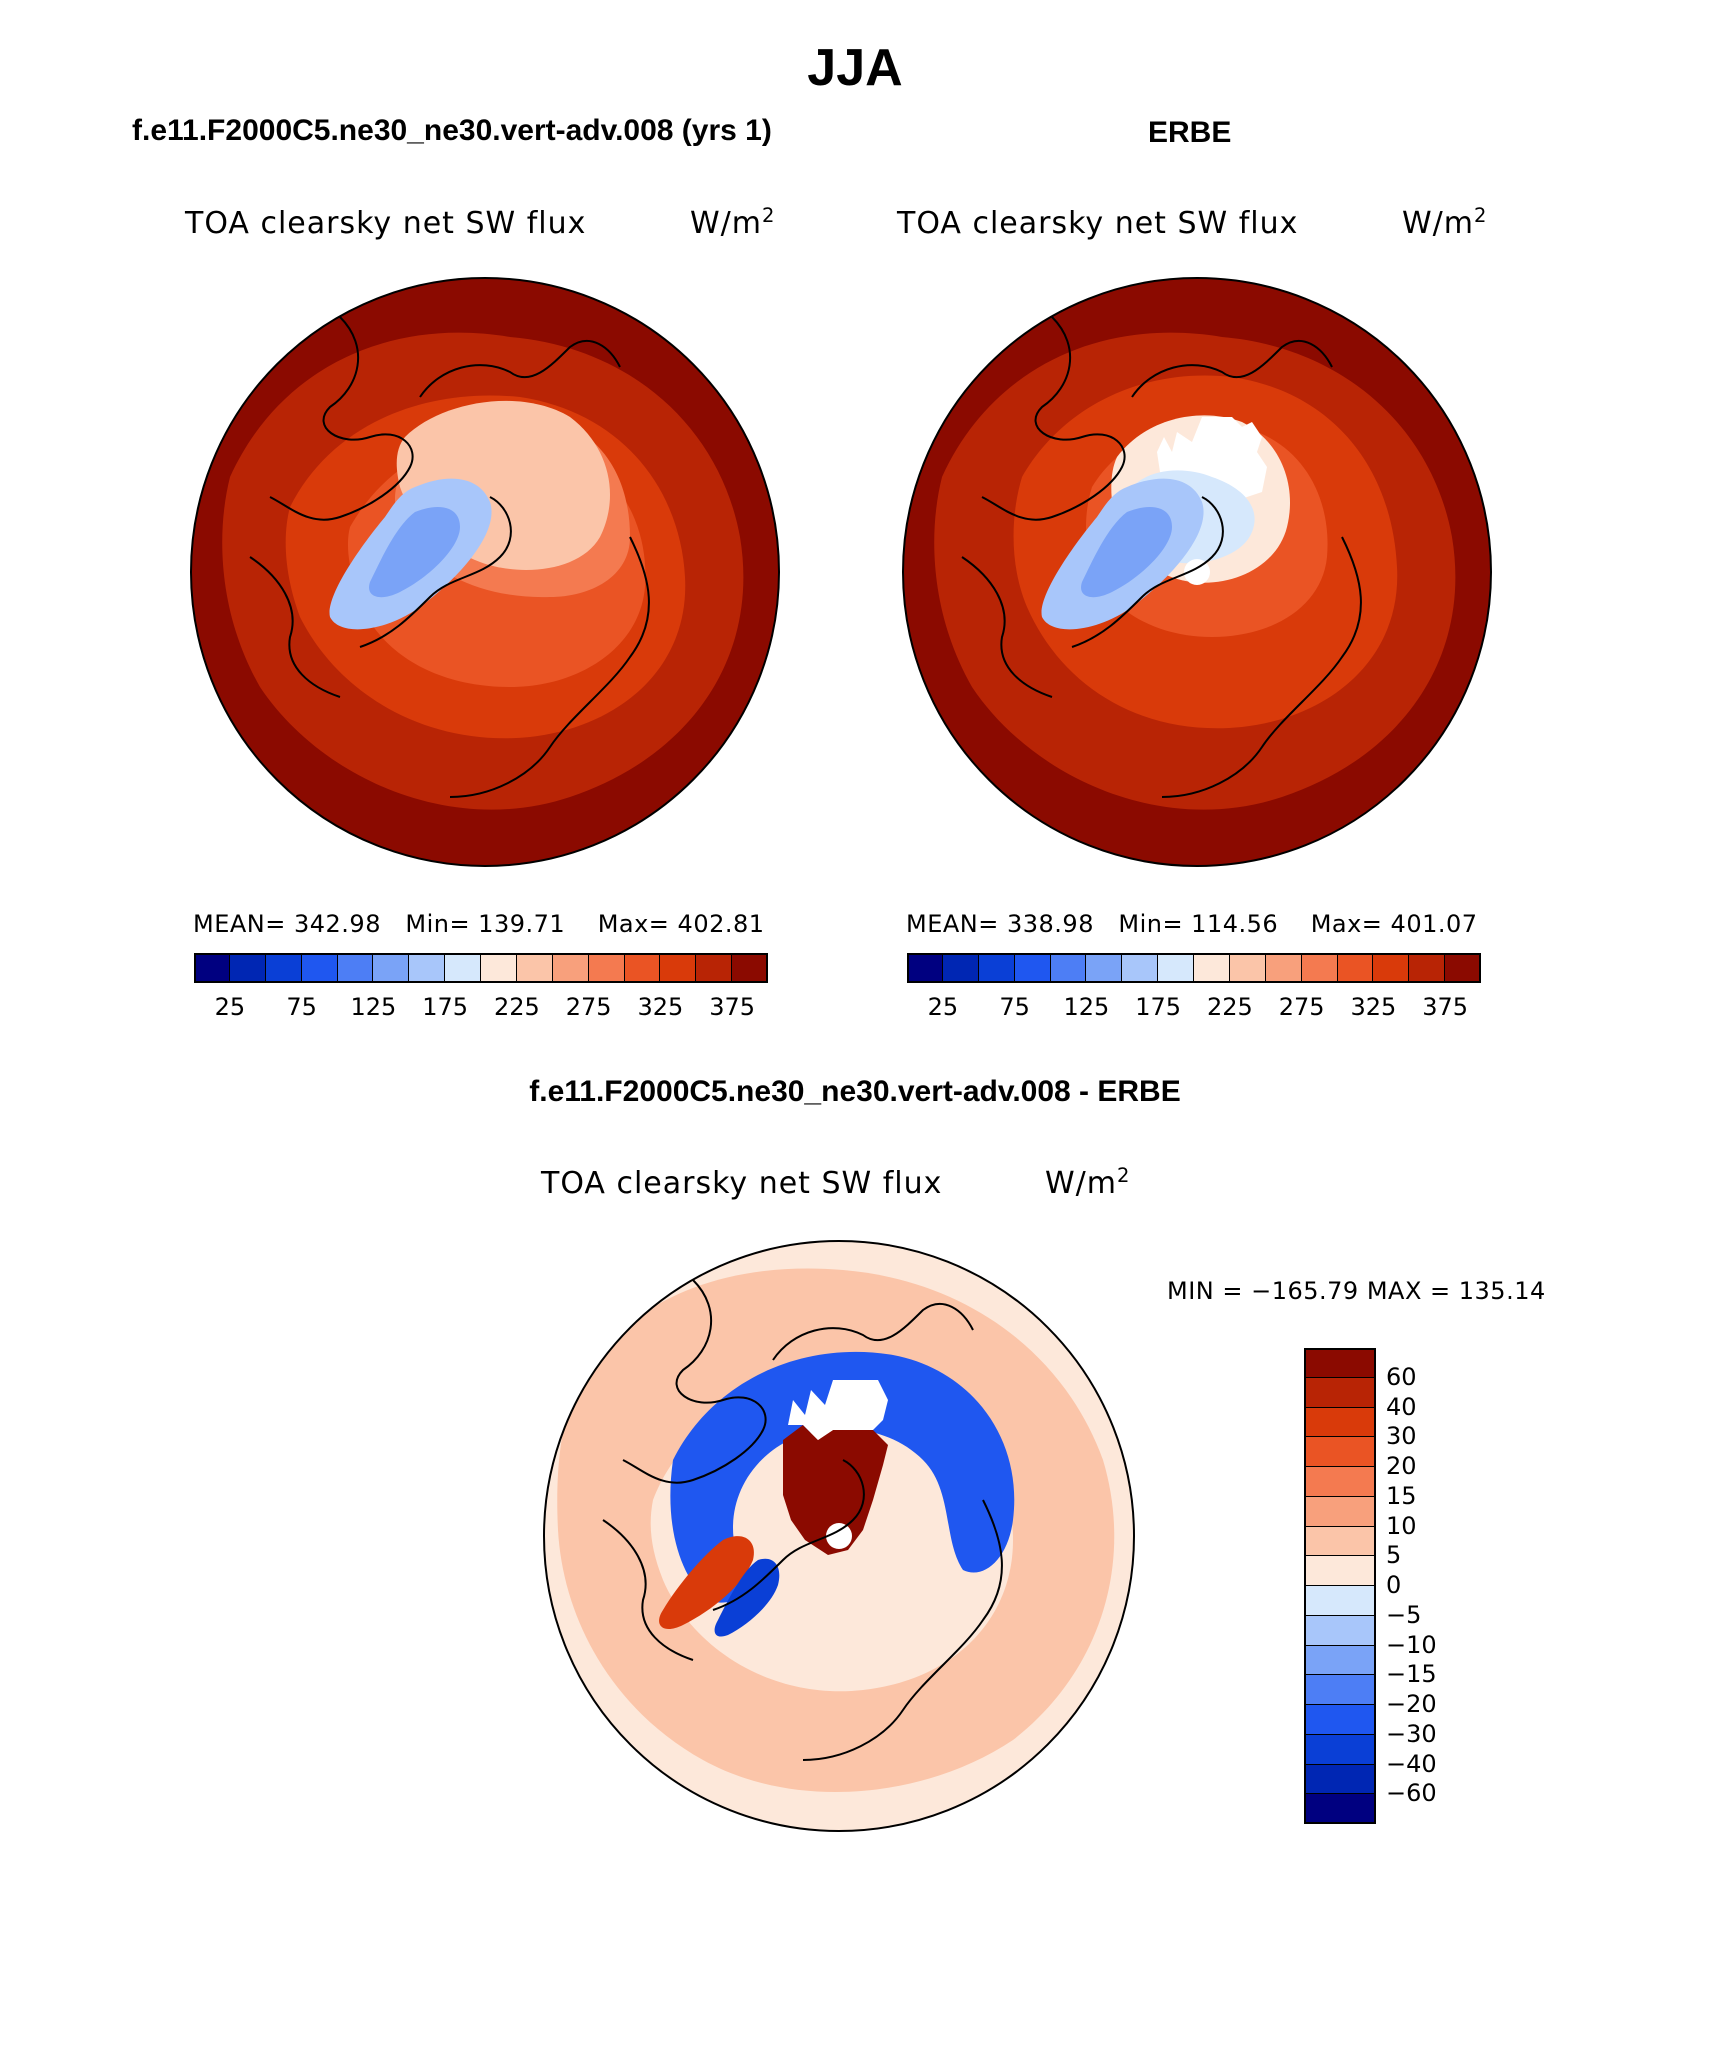 The height and width of the screenshot is (2061, 1710). I want to click on right-polar-map, so click(1197, 572).